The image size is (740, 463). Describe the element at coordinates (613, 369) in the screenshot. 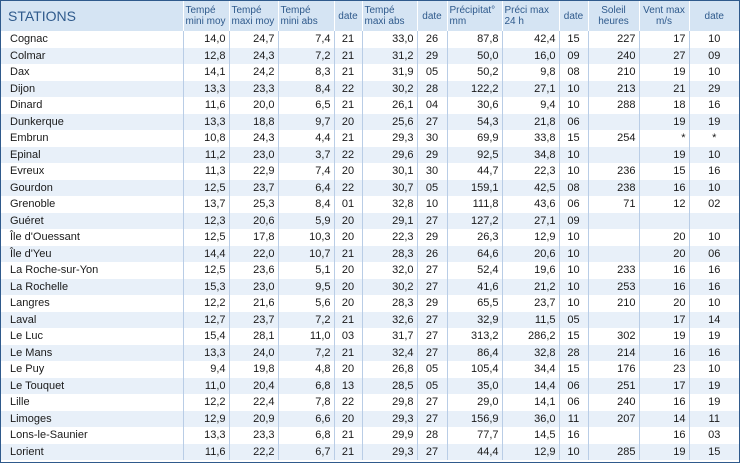

I see `value-cell: 176` at that location.